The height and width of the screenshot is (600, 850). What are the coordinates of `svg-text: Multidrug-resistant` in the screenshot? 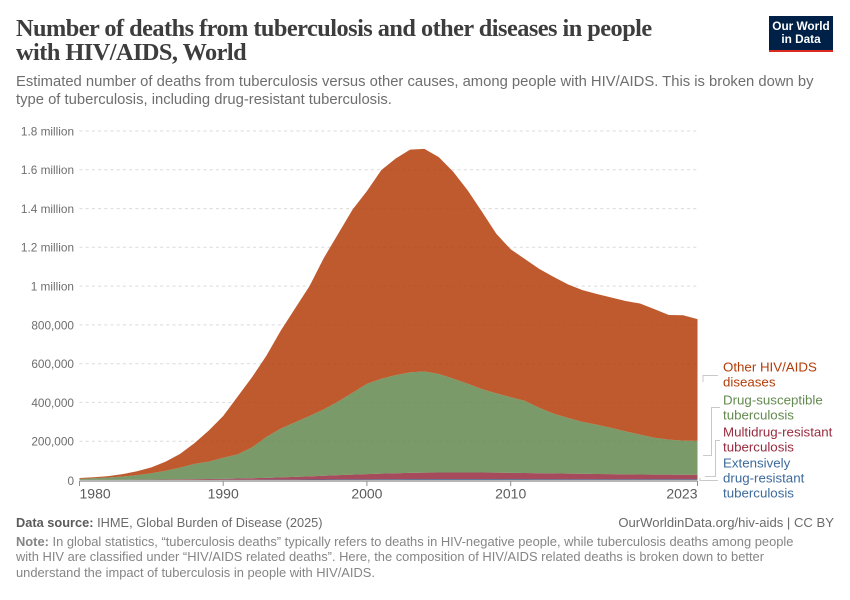 It's located at (778, 432).